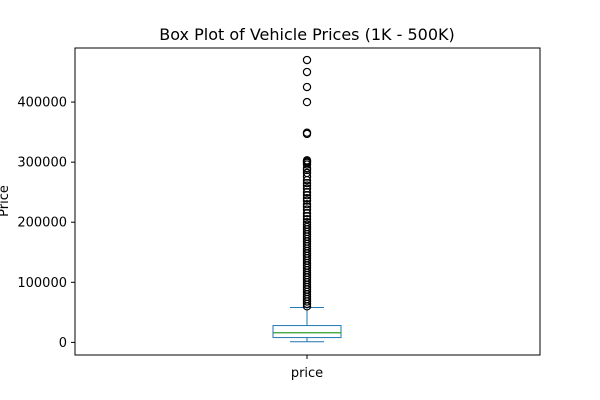 The image size is (600, 400). Describe the element at coordinates (42, 163) in the screenshot. I see `y-tick-label: 300000` at that location.